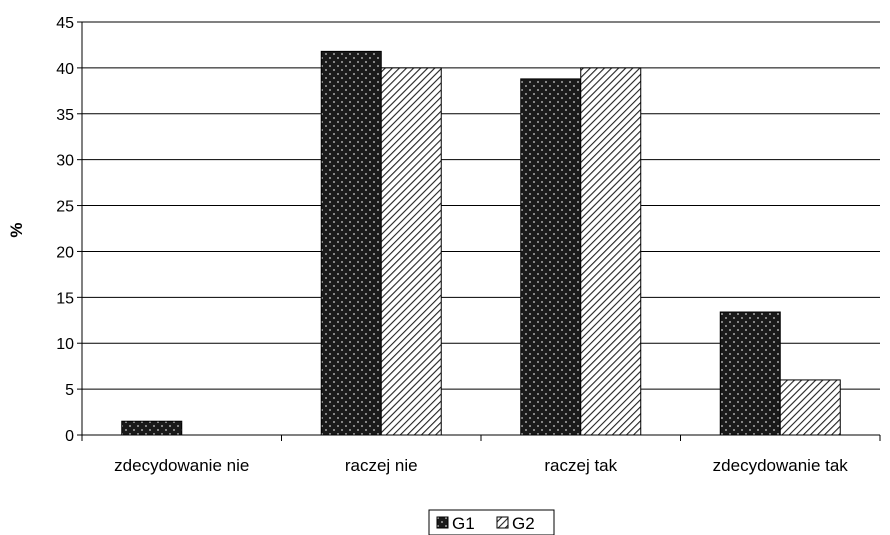 This screenshot has height=535, width=890. What do you see at coordinates (442, 522) in the screenshot?
I see `legend-swatch-g1` at bounding box center [442, 522].